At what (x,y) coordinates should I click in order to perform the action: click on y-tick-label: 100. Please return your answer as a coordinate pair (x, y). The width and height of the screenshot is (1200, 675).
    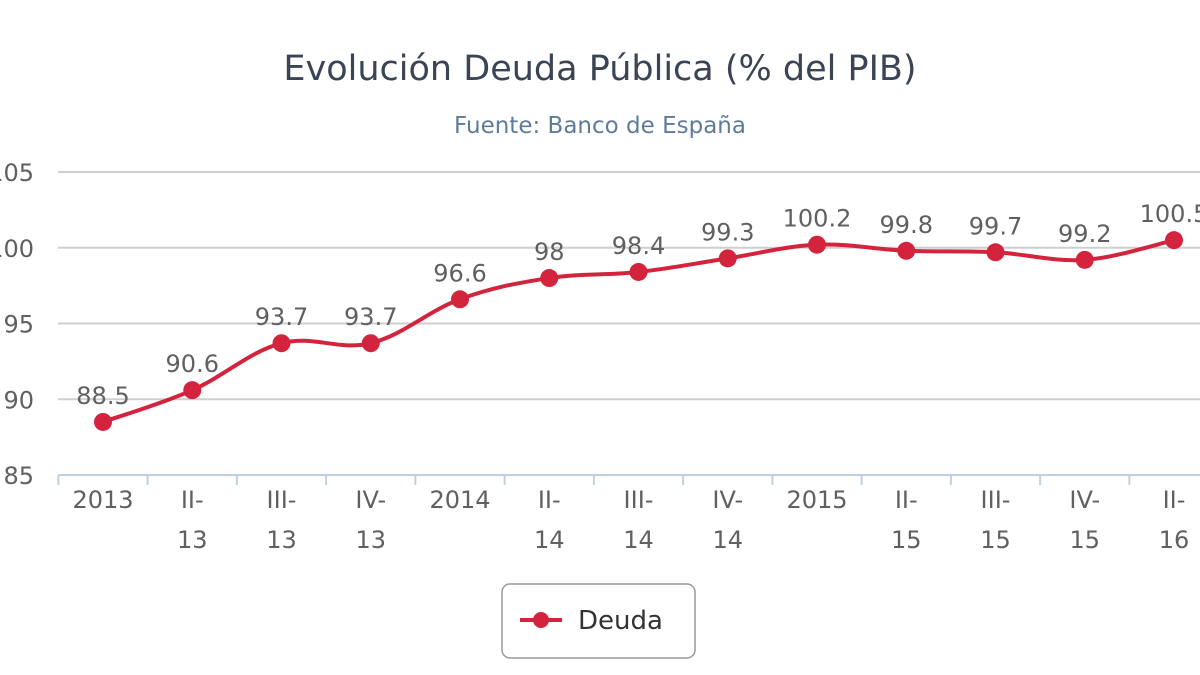
    Looking at the image, I should click on (17, 249).